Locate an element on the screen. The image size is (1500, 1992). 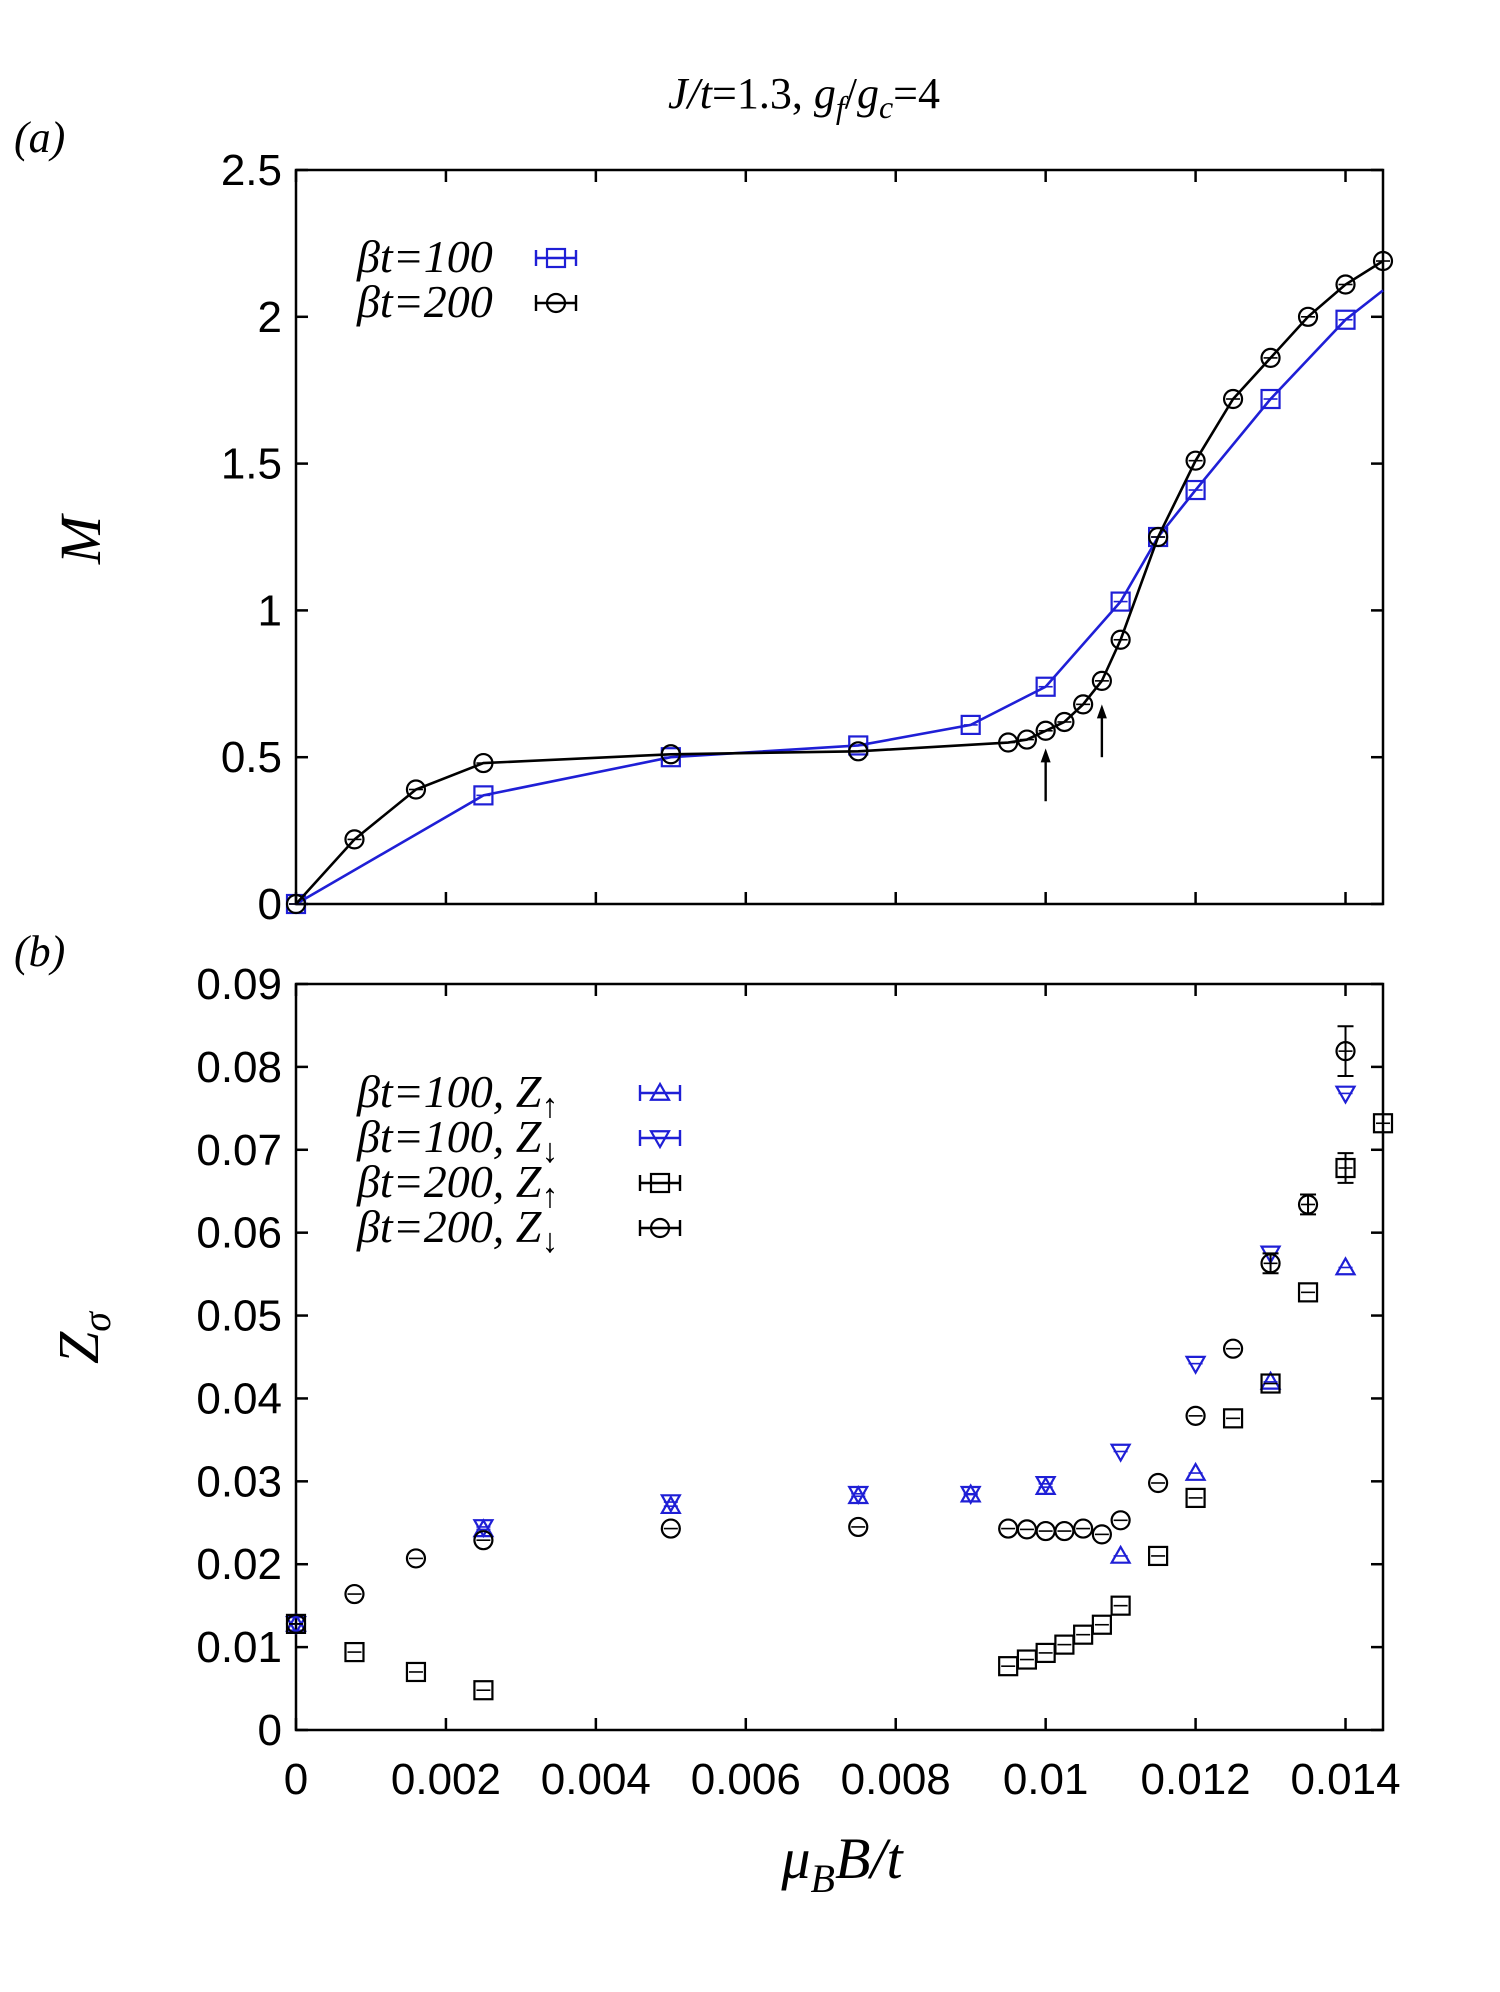
legend-label: βt=100 is located at coordinates (424, 256).